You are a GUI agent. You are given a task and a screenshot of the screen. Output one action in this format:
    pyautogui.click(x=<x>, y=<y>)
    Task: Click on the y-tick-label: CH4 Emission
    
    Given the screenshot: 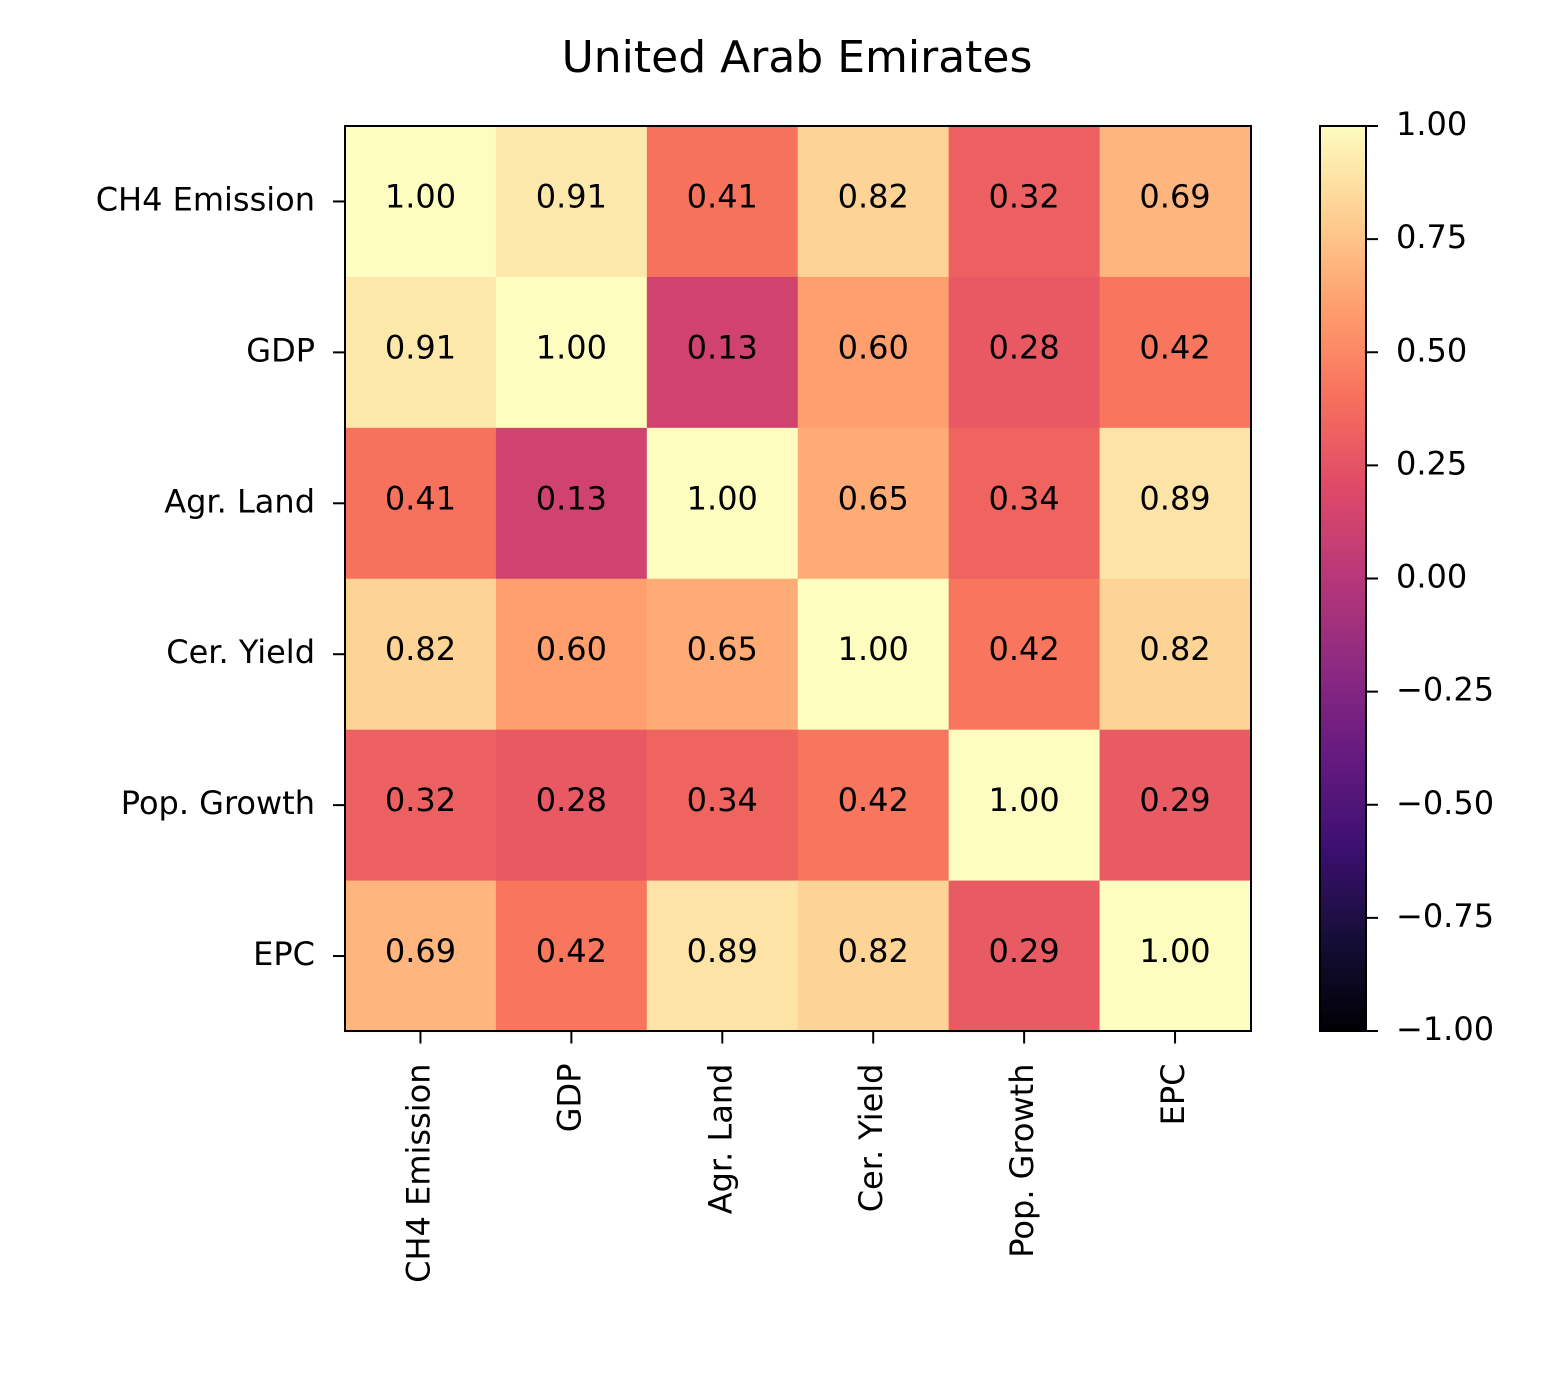 What is the action you would take?
    pyautogui.click(x=205, y=199)
    